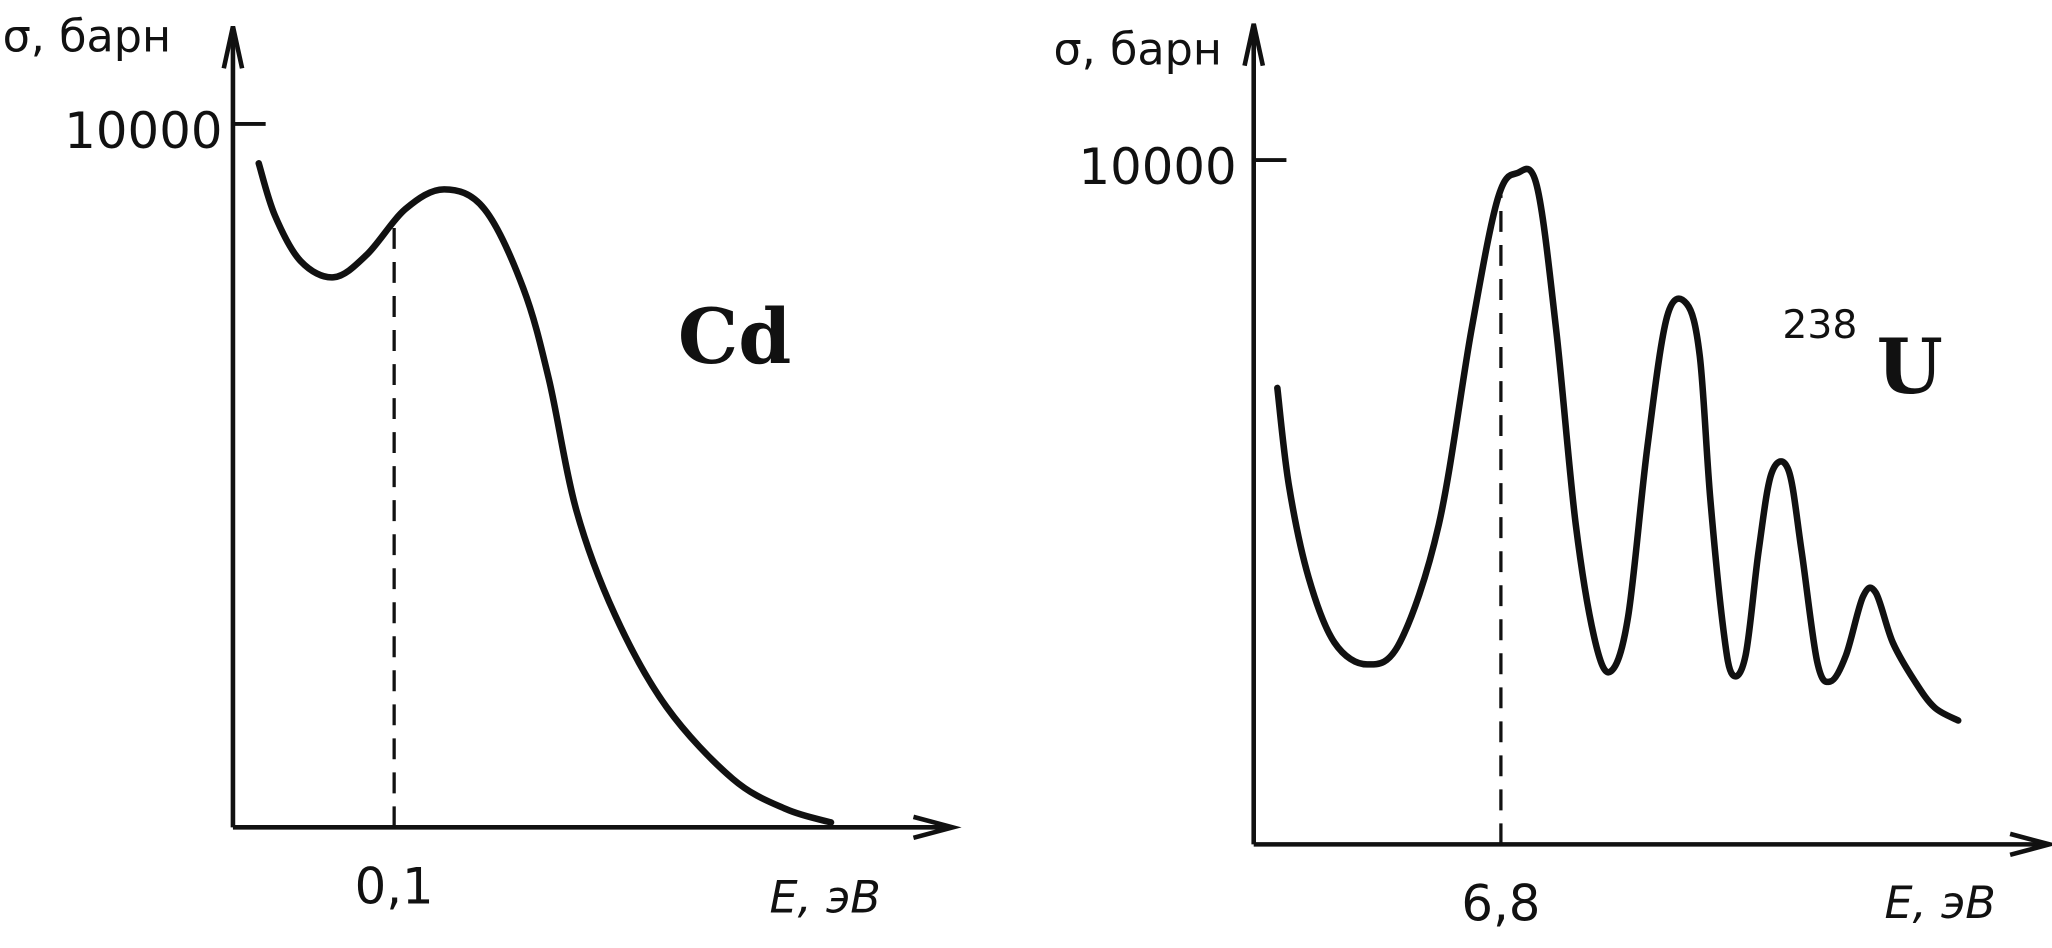 This screenshot has height=948, width=2052. Describe the element at coordinates (1910, 366) in the screenshot. I see `element-label: U` at that location.